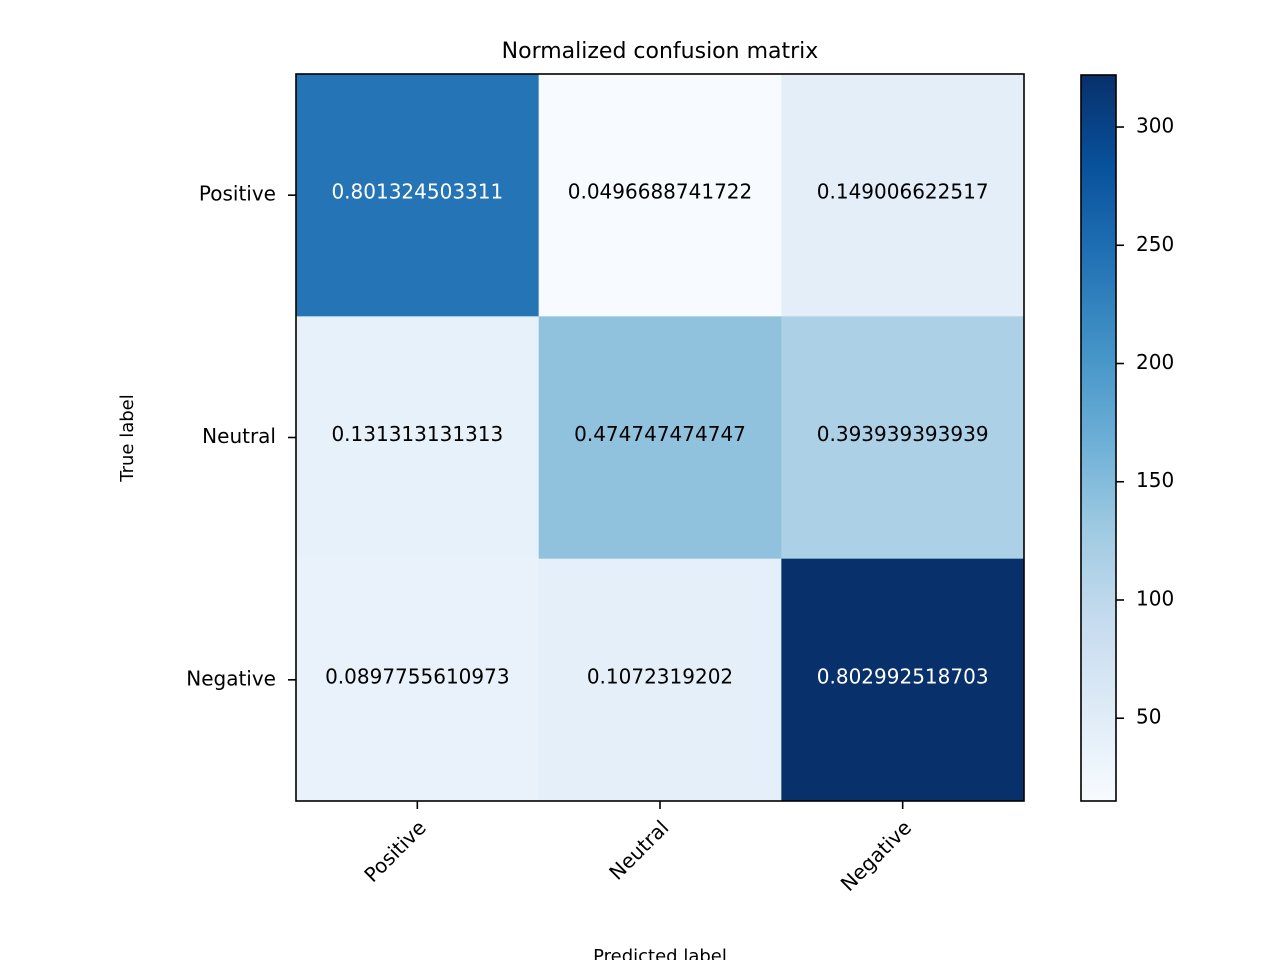  I want to click on x-tick-label: Negative, so click(876, 855).